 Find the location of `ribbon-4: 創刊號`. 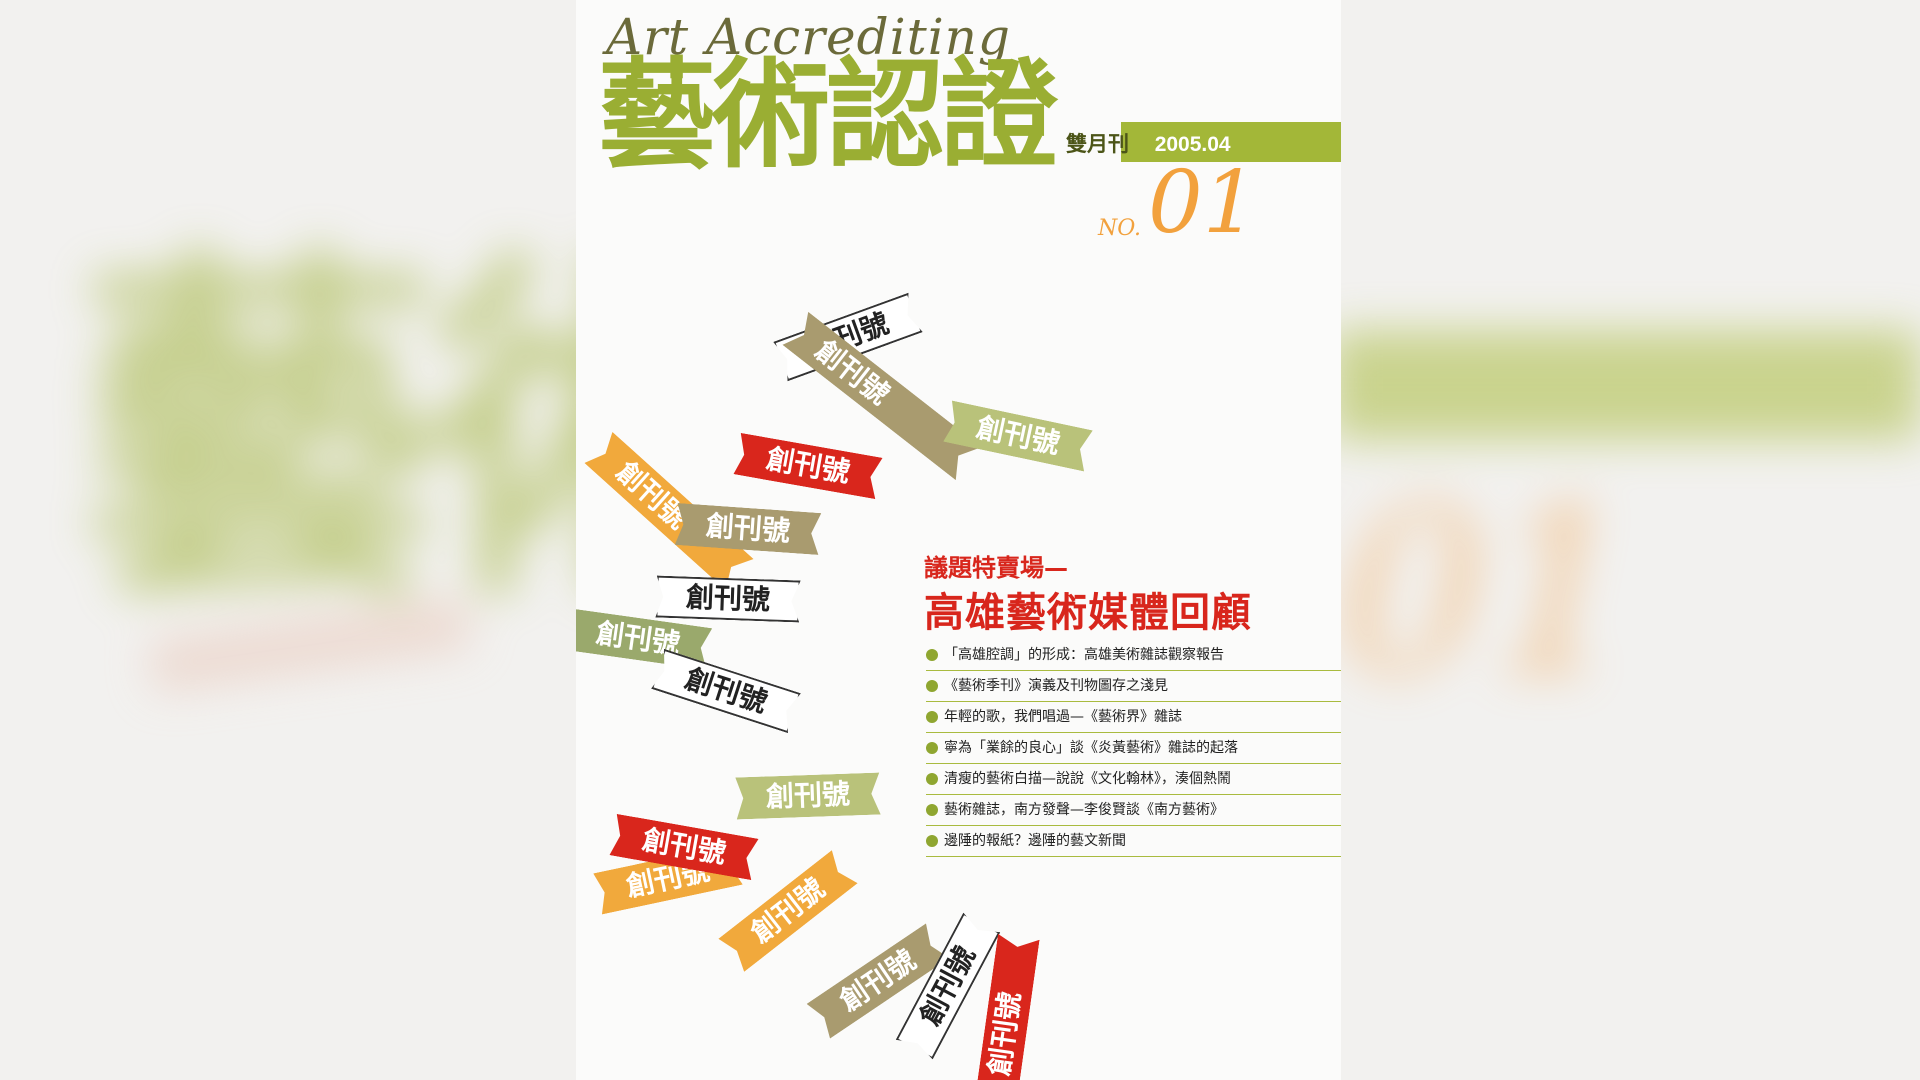

ribbon-4: 創刊號 is located at coordinates (807, 466).